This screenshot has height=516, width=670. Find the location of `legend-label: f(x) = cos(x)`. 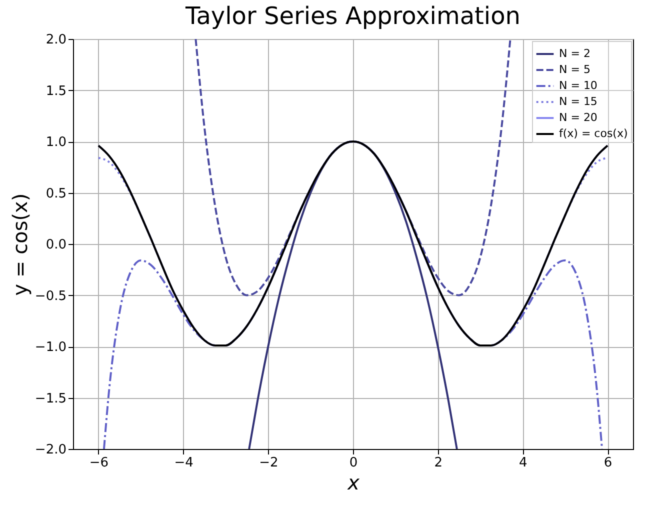

legend-label: f(x) = cos(x) is located at coordinates (593, 133).